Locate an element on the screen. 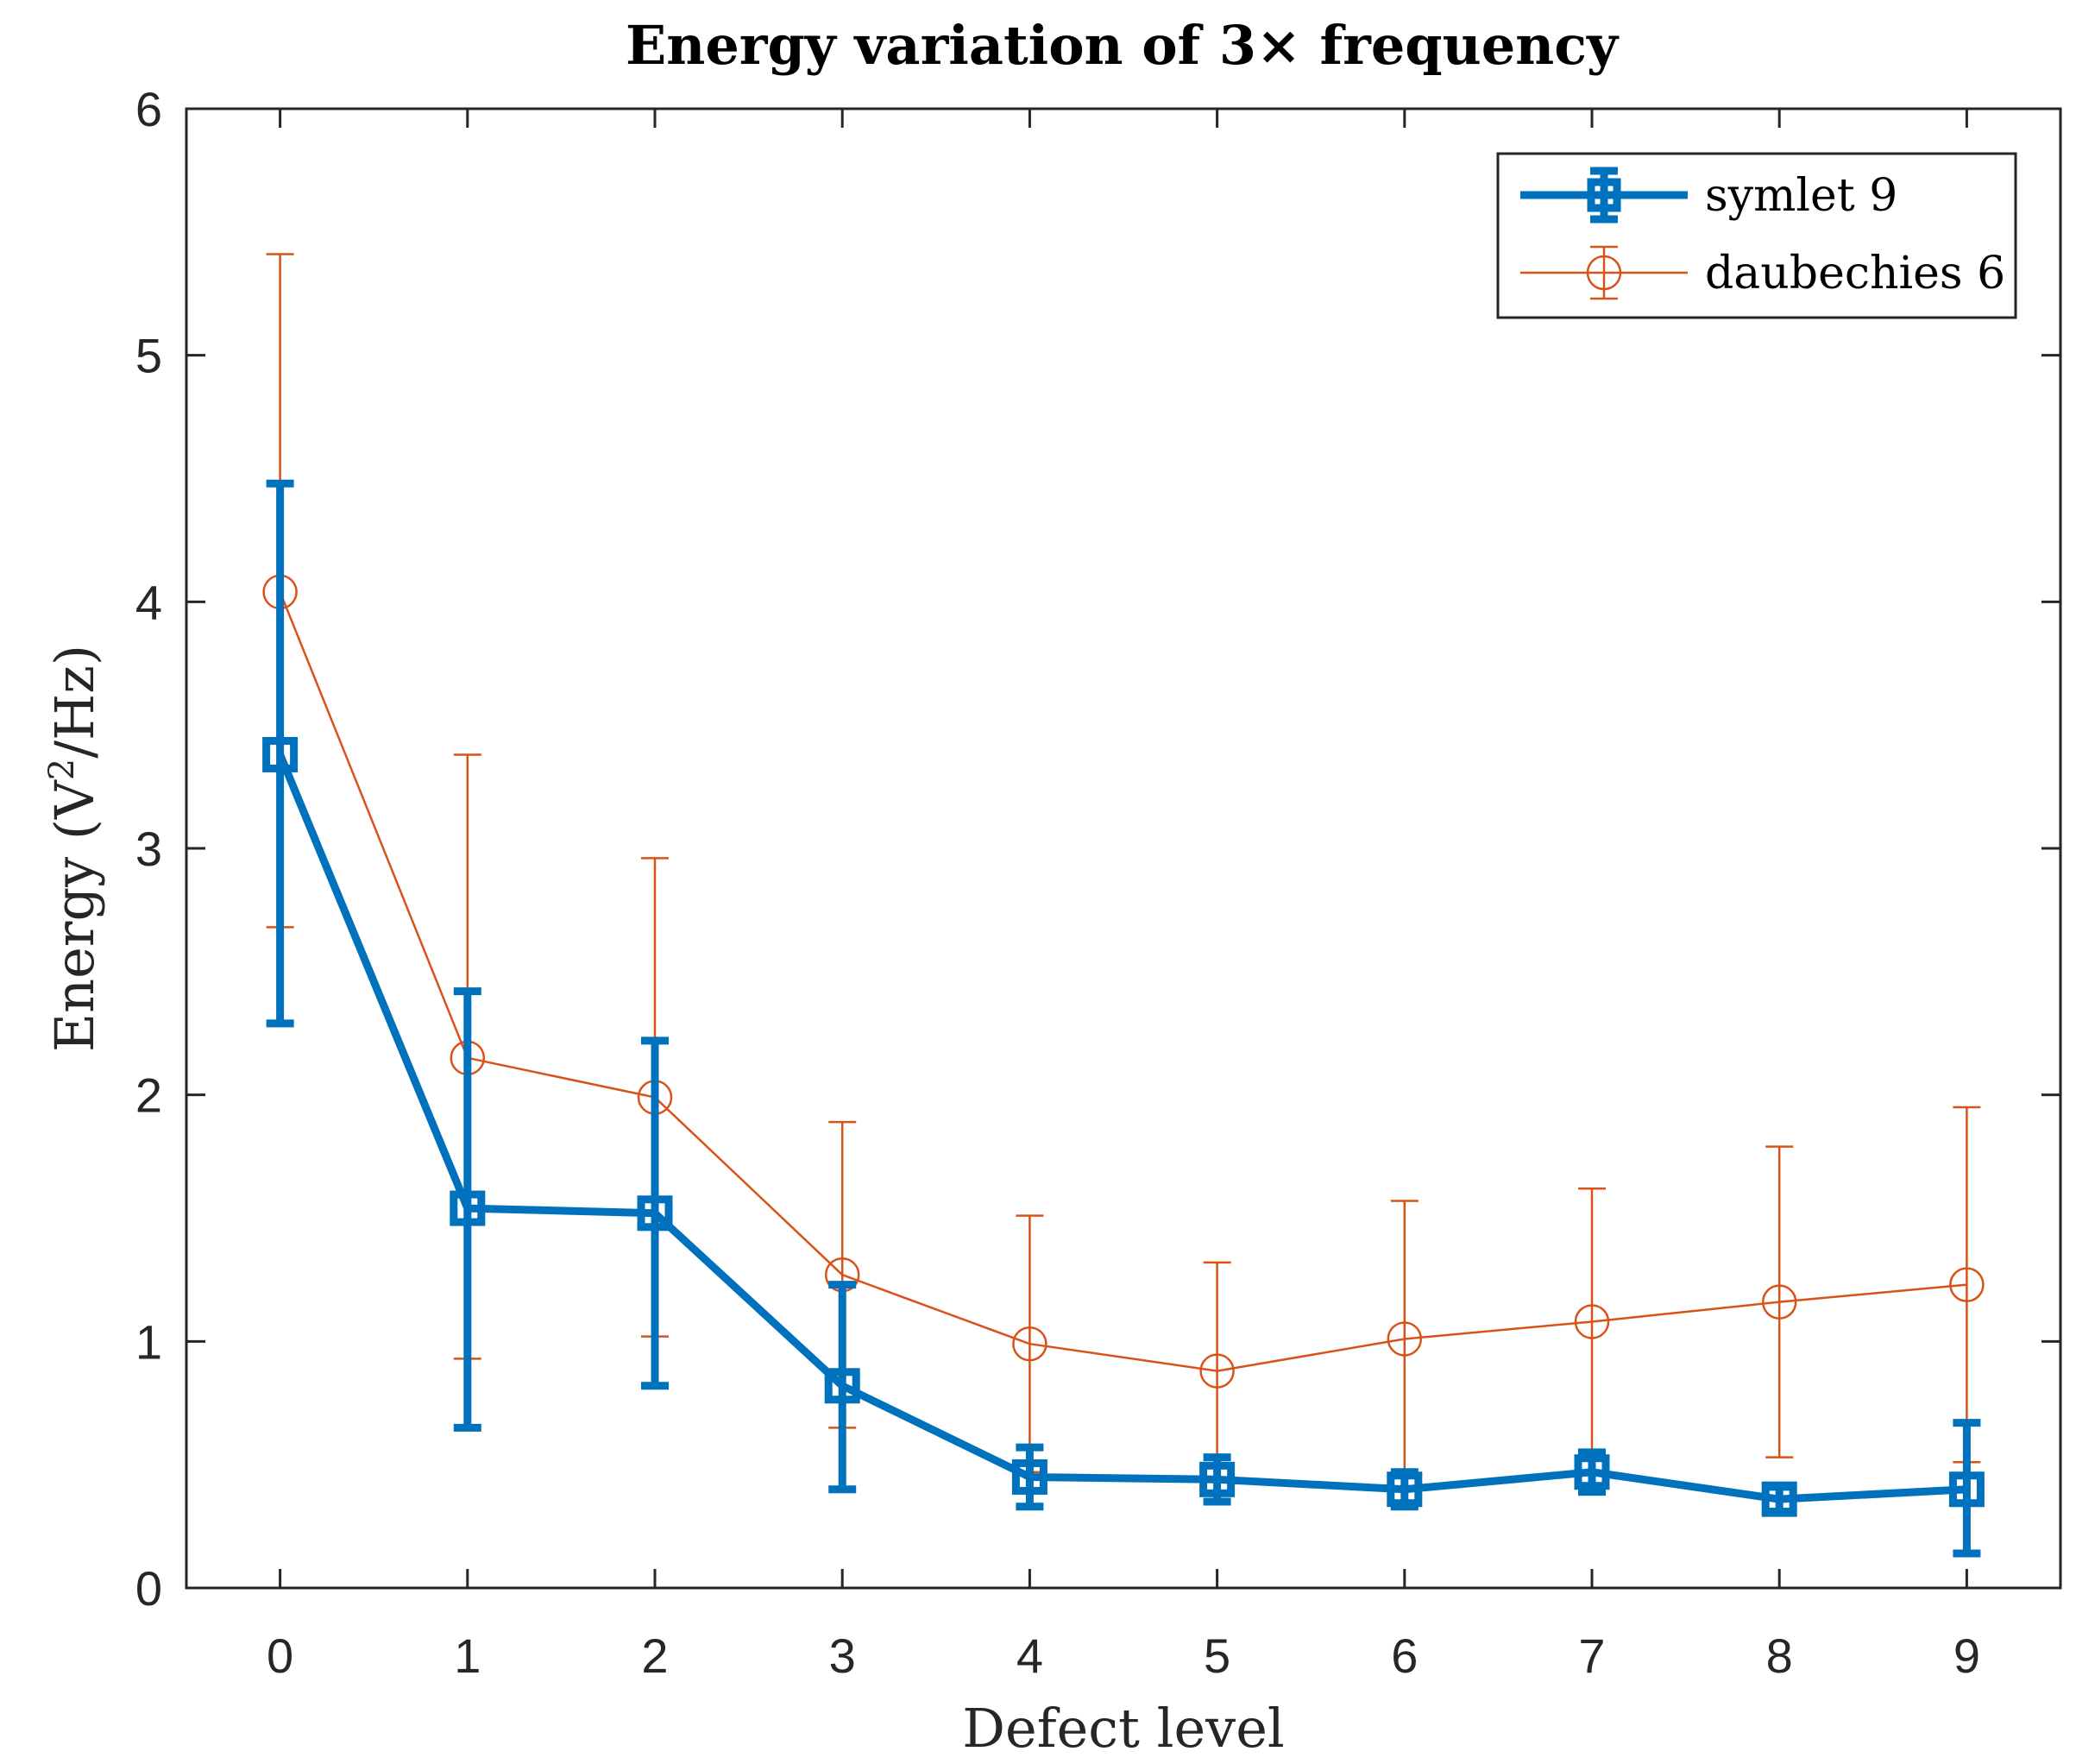 This screenshot has width=2076, height=1764. y-tick-label: 0 is located at coordinates (148, 1589).